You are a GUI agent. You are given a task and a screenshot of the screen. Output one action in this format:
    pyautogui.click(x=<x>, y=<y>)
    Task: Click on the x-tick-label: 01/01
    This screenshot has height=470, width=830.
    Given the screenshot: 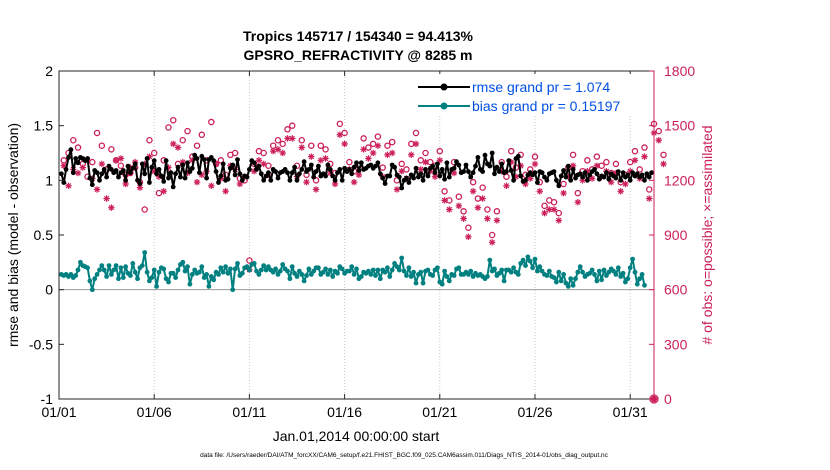 What is the action you would take?
    pyautogui.click(x=58, y=412)
    